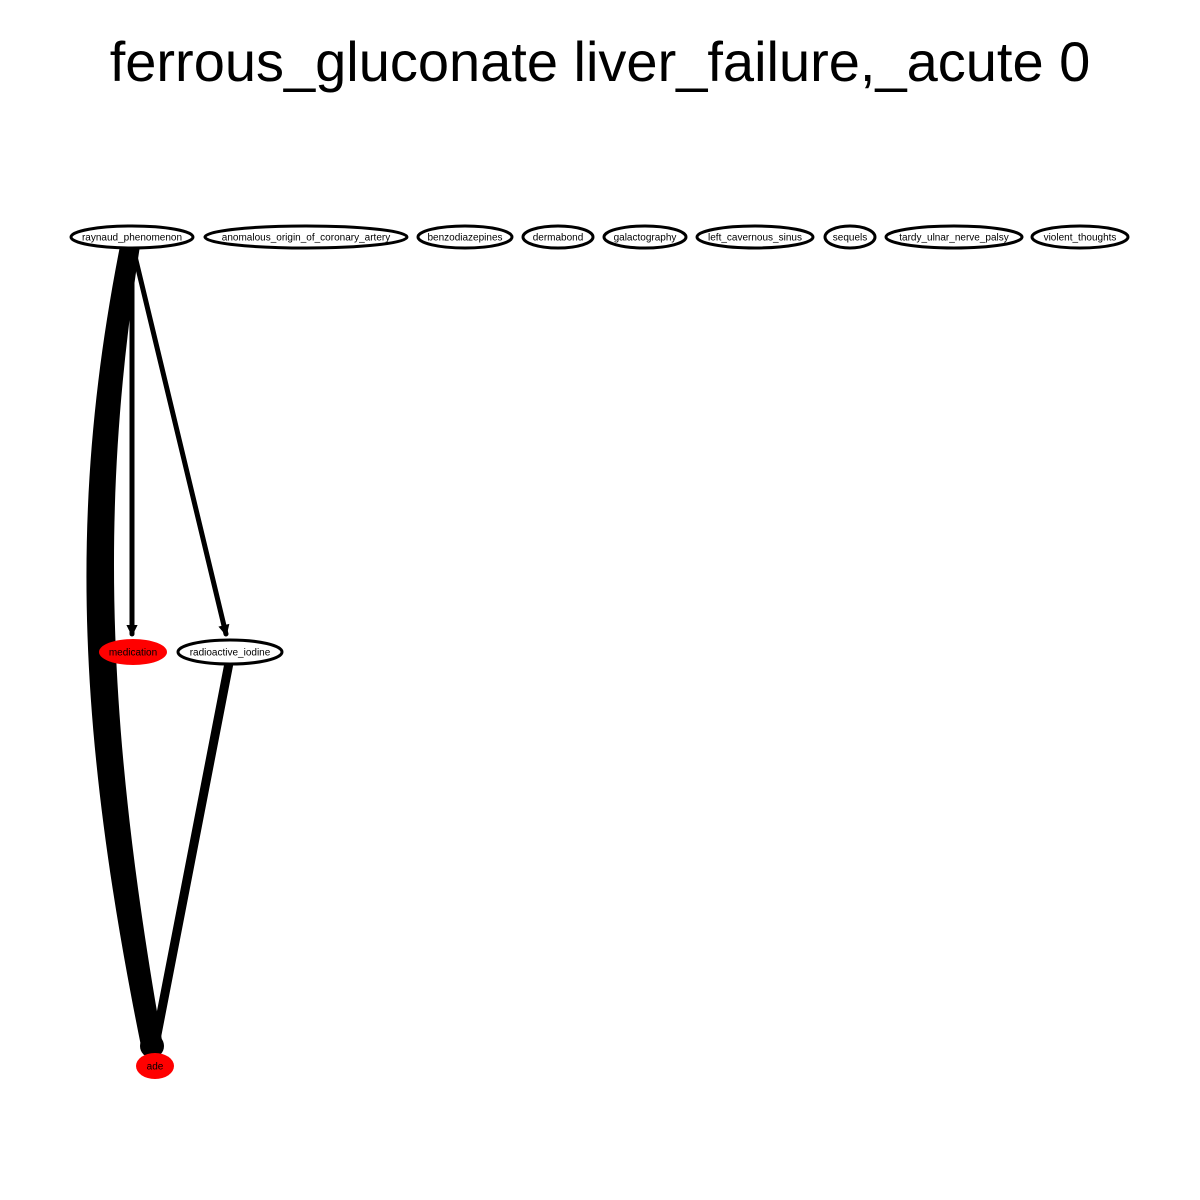 This screenshot has width=1200, height=1200. I want to click on edge-raynaud_phenomenon-to-medication, so click(132, 443).